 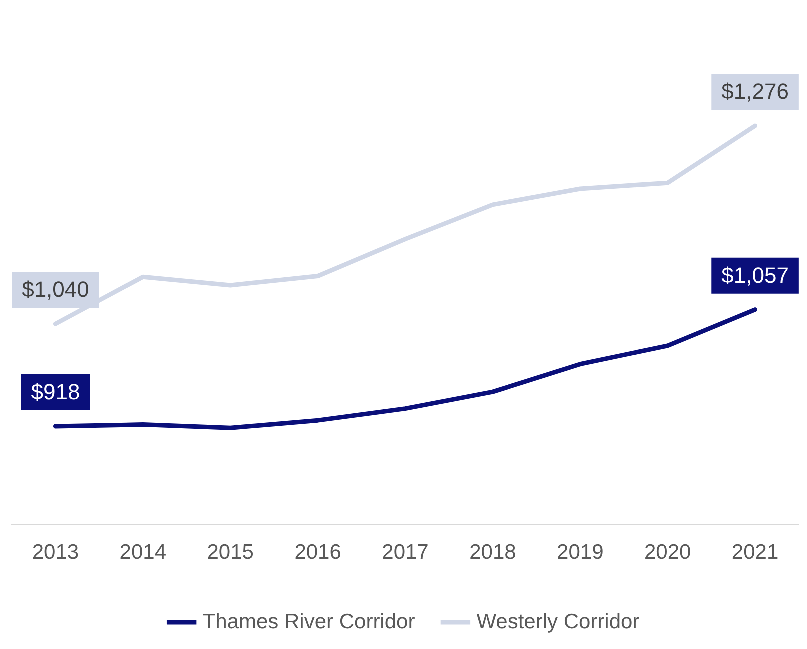 I want to click on legend-label: Westerly Corridor, so click(x=558, y=622).